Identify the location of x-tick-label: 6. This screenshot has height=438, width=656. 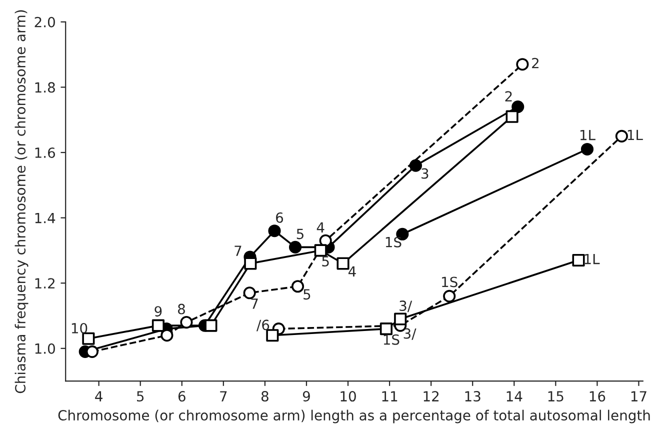
(182, 396).